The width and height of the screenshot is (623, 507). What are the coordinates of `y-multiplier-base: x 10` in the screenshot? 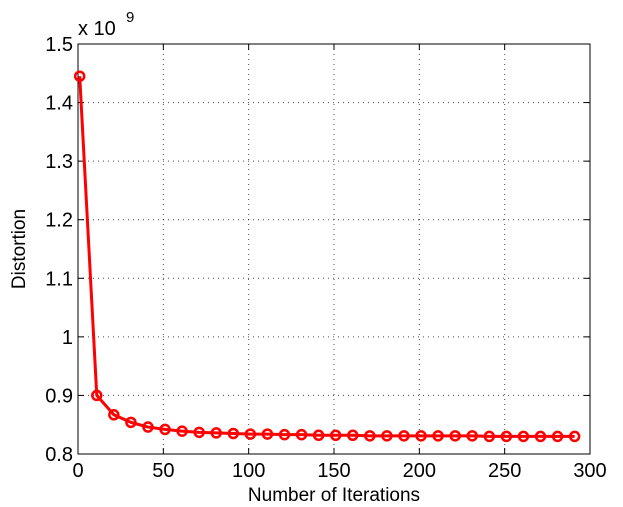 It's located at (97, 29).